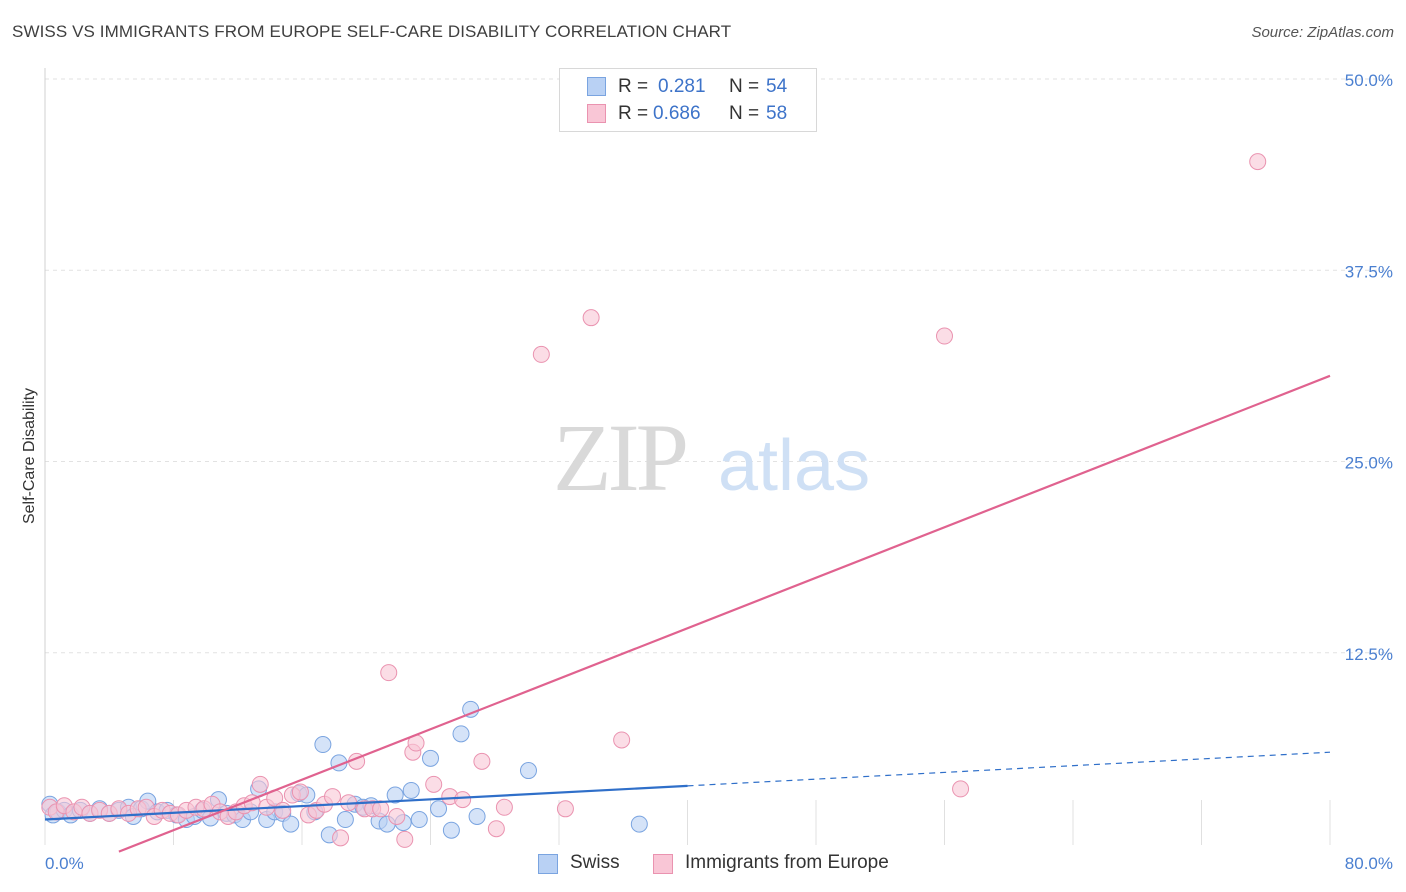  Describe the element at coordinates (787, 862) in the screenshot. I see `legend-label-immigrants: Immigrants from Europe` at that location.